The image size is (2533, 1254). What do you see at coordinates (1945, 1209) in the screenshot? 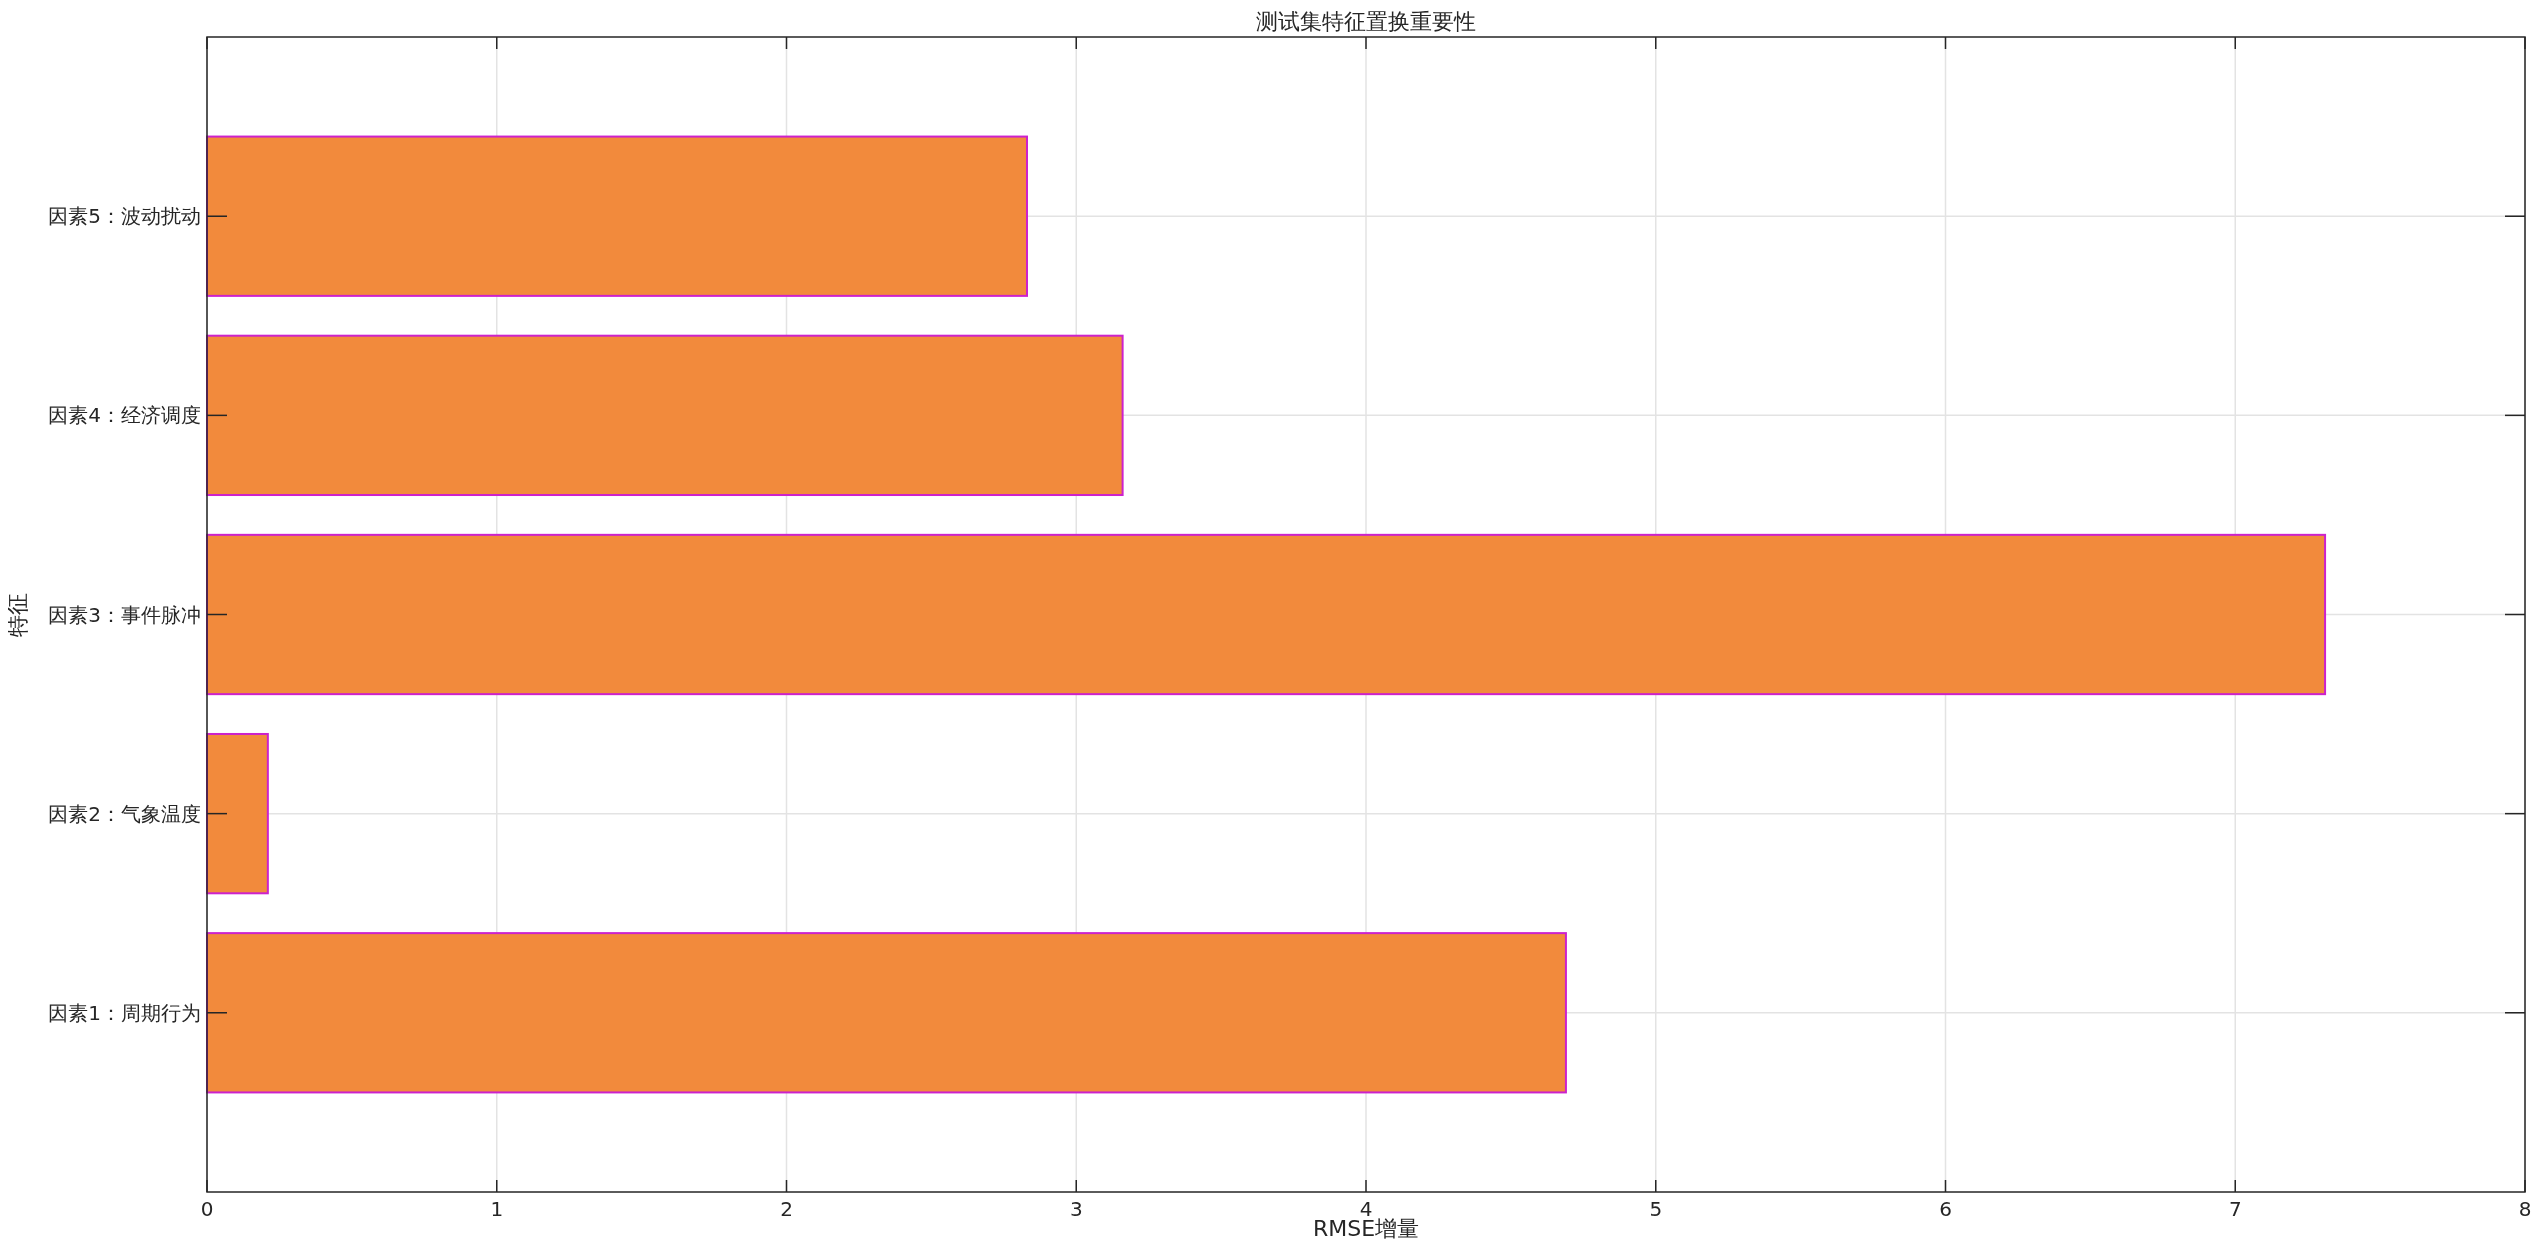
I see `x-tick-label: 6` at bounding box center [1945, 1209].